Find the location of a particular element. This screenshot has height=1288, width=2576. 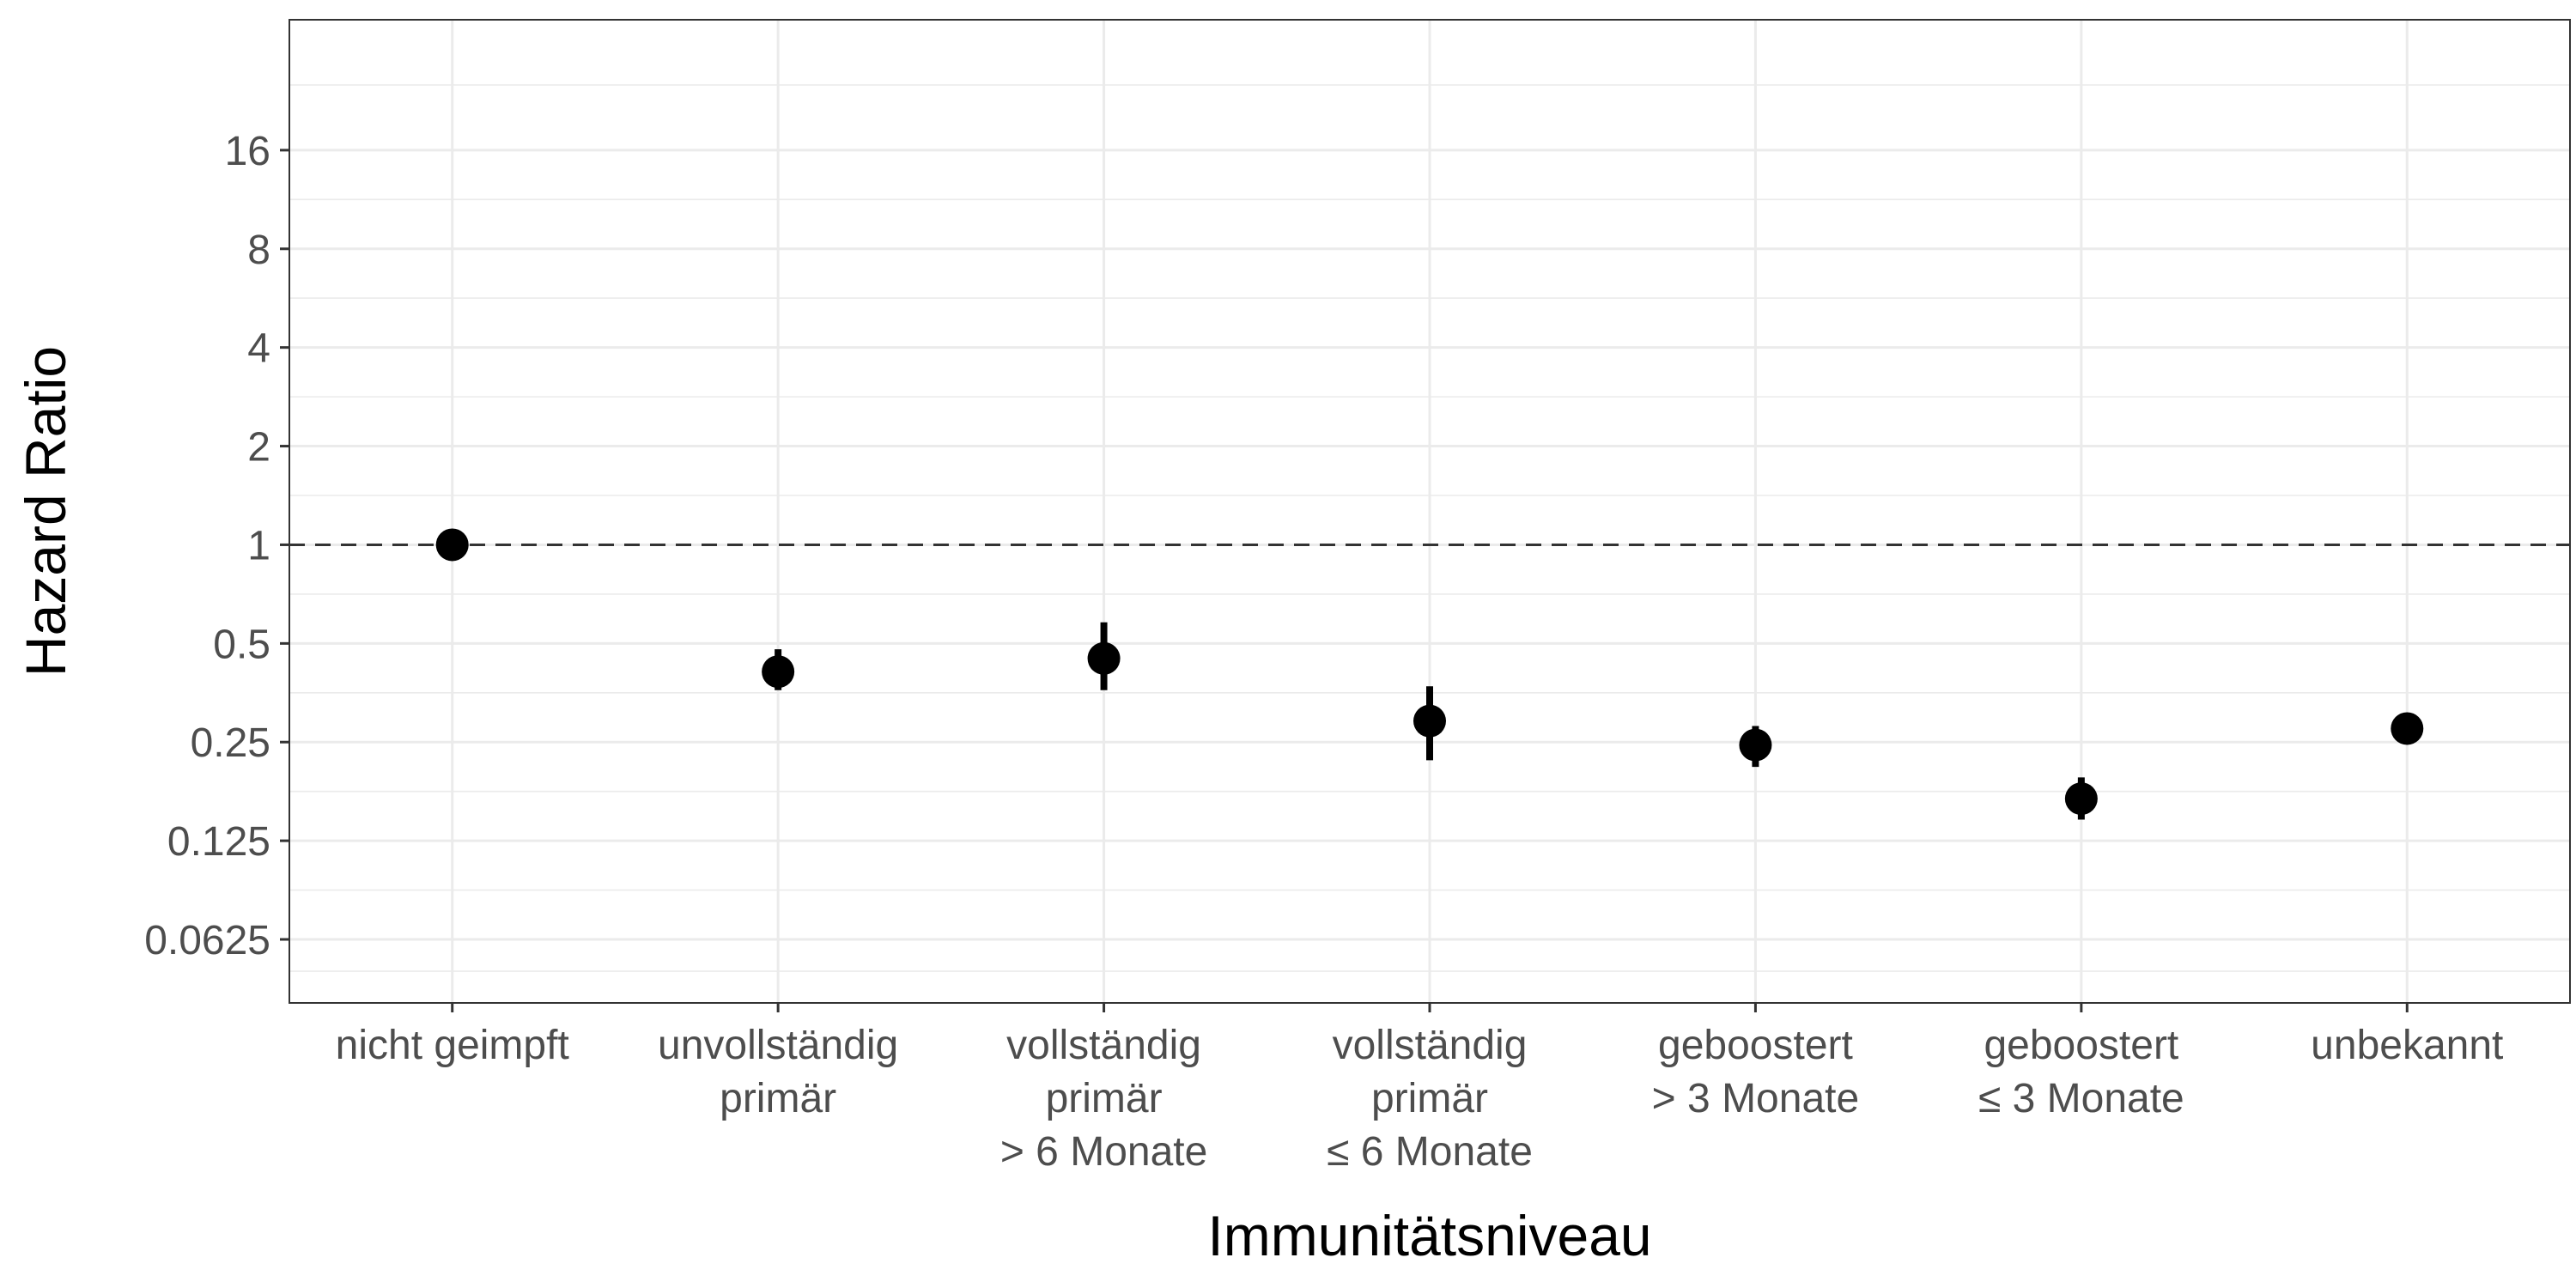

x-tick-label: vollständig primär > 6 Monate is located at coordinates (1104, 1099).